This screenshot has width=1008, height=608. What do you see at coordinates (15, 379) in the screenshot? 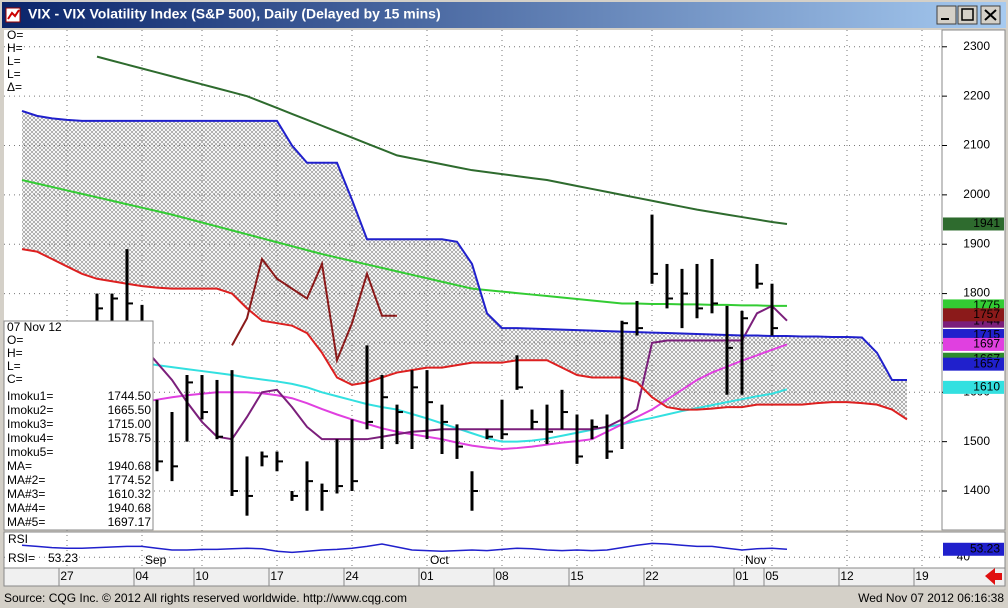
I see `info-label: C=` at bounding box center [15, 379].